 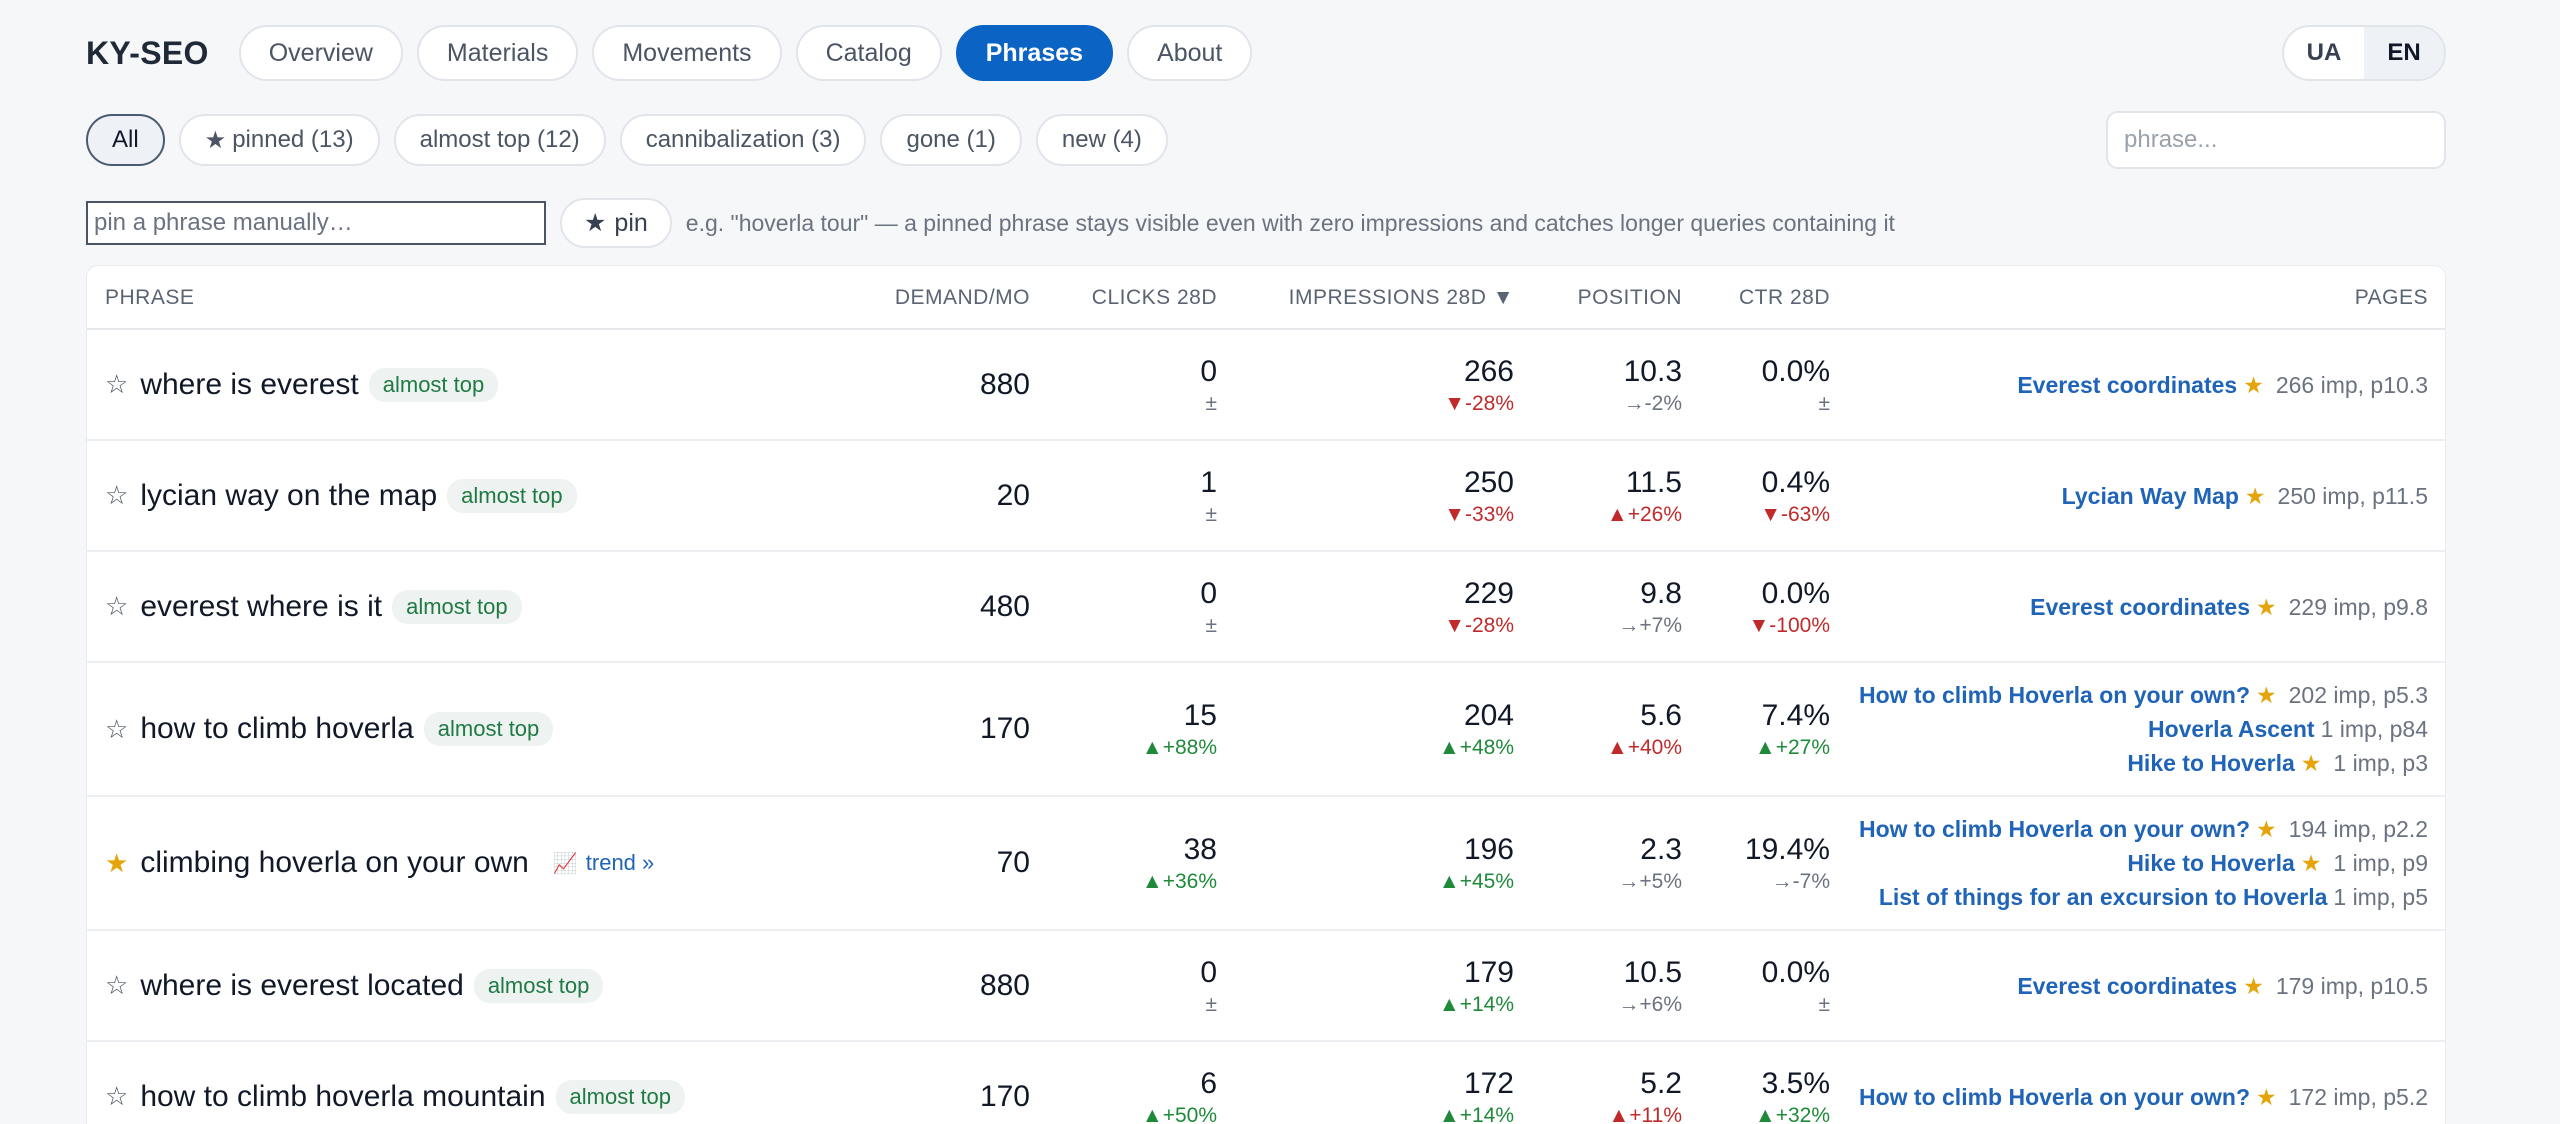 What do you see at coordinates (687, 53) in the screenshot?
I see `tab-movements: Movements` at bounding box center [687, 53].